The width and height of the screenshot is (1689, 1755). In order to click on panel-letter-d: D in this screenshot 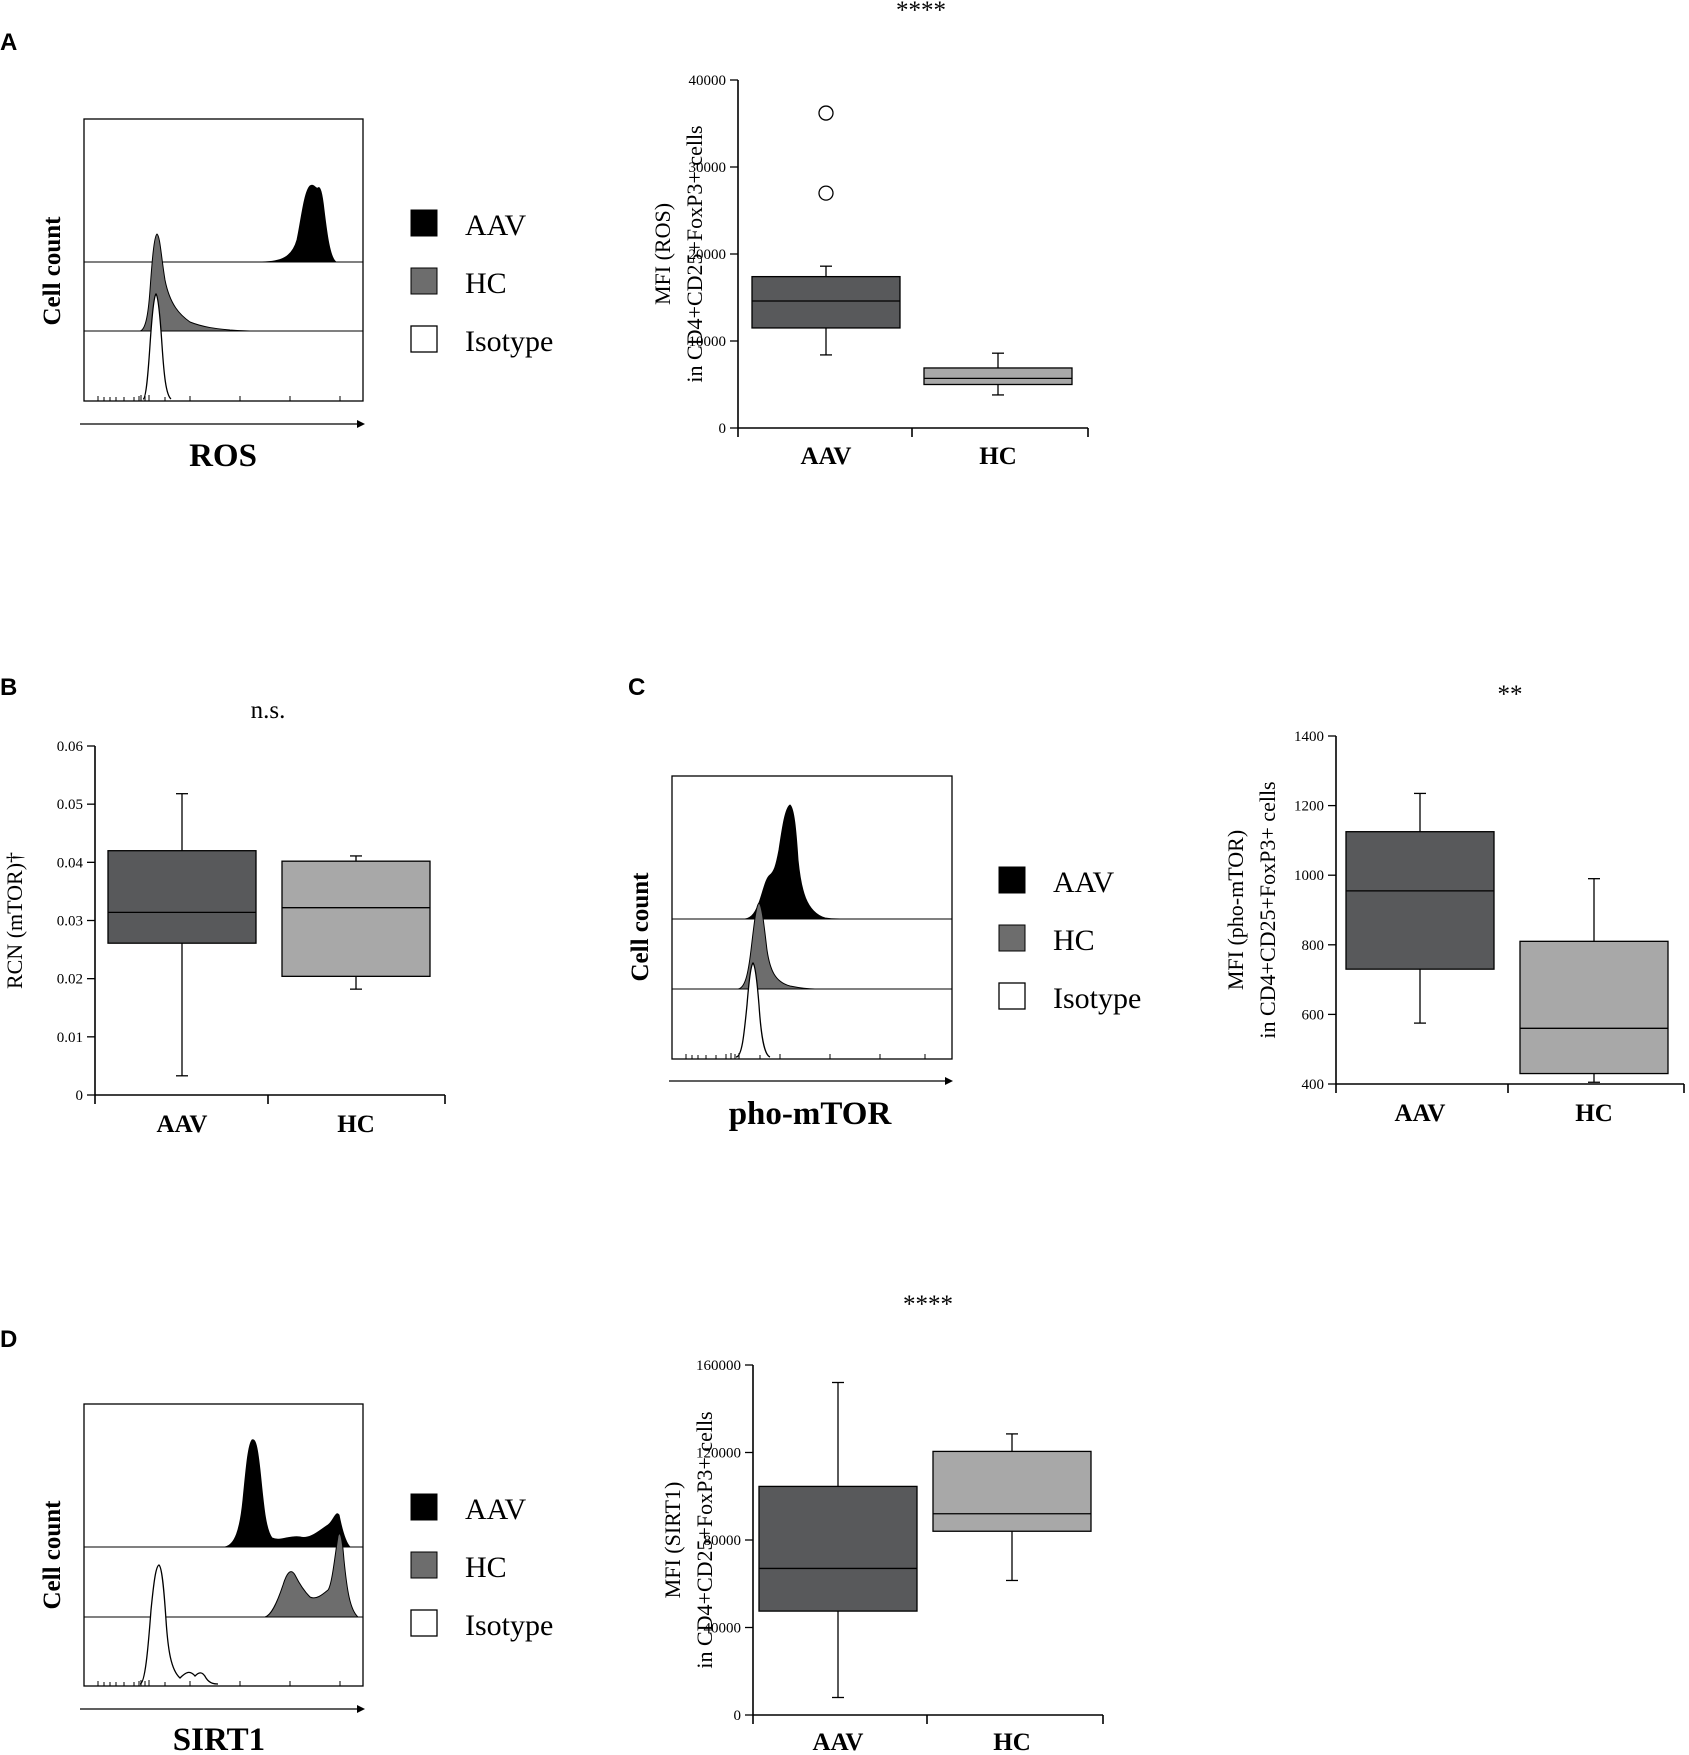, I will do `click(8, 1339)`.